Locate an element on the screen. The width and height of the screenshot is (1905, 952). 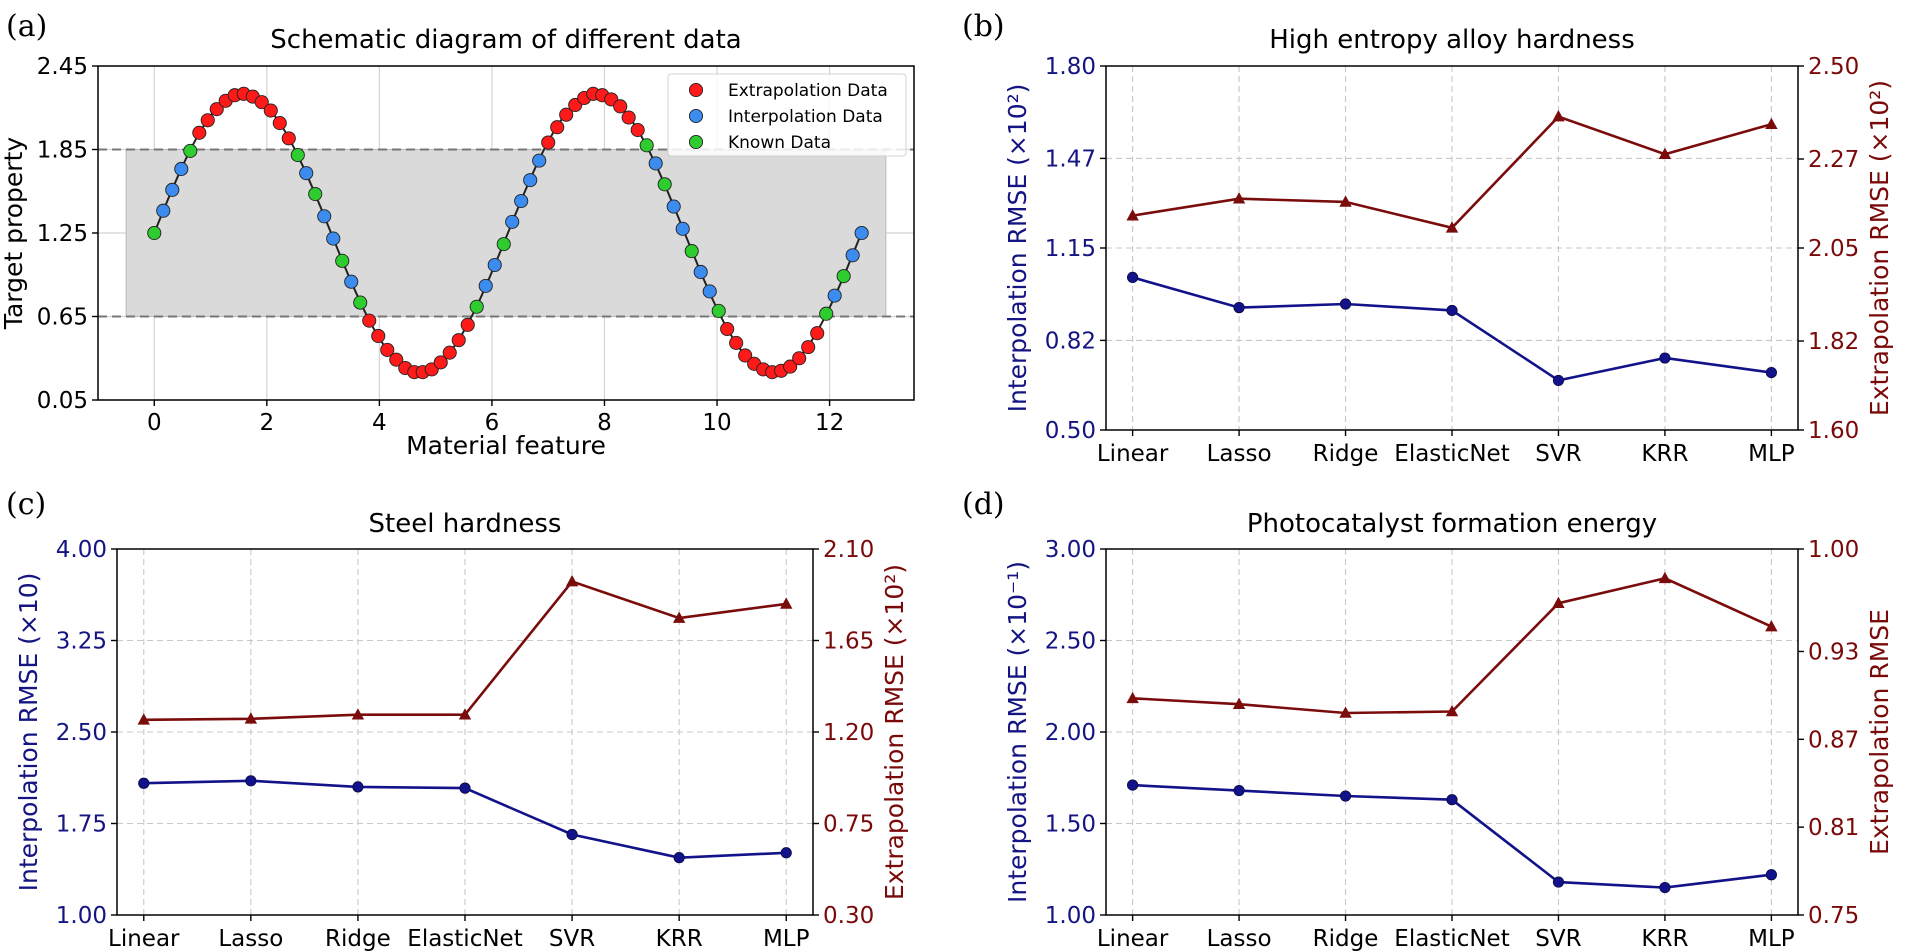
x-axis-label: Material feature is located at coordinates (506, 445).